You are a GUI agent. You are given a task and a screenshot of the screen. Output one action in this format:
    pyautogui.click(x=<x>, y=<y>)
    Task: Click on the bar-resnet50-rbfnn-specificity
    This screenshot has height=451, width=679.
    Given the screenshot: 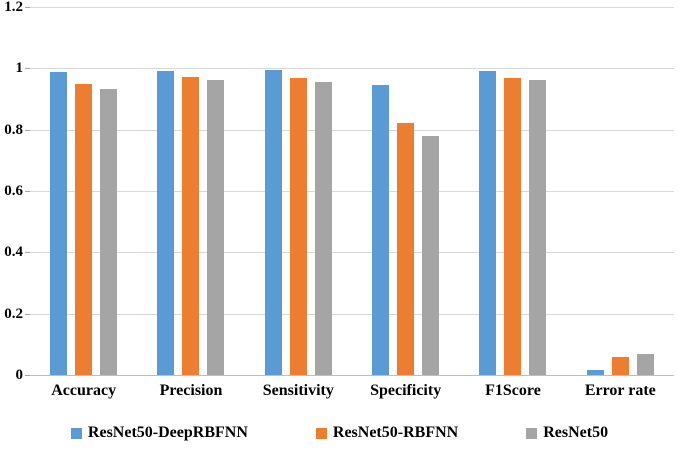 What is the action you would take?
    pyautogui.click(x=406, y=248)
    